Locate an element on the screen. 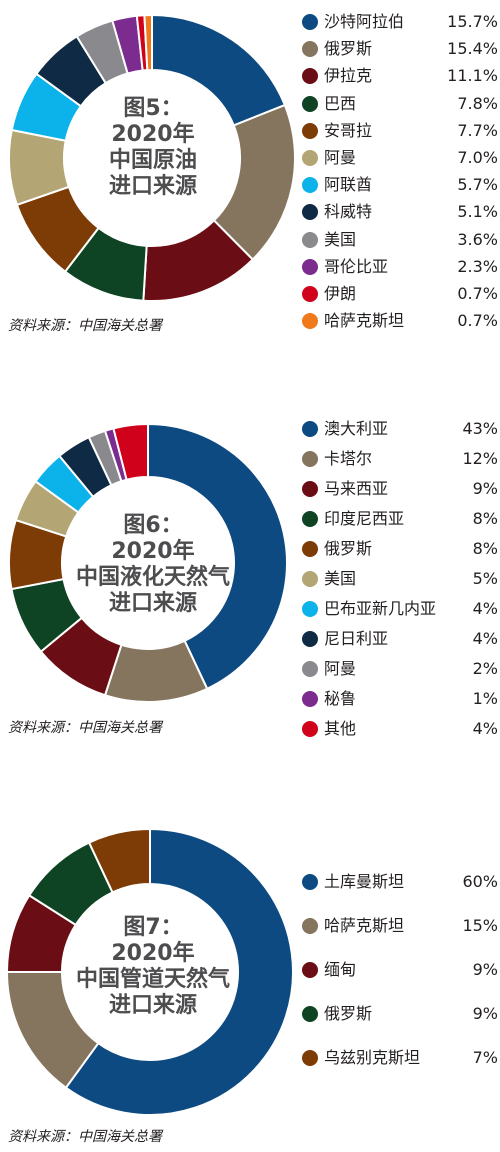 This screenshot has height=1152, width=500. donut-chart-pipeline is located at coordinates (149, 971).